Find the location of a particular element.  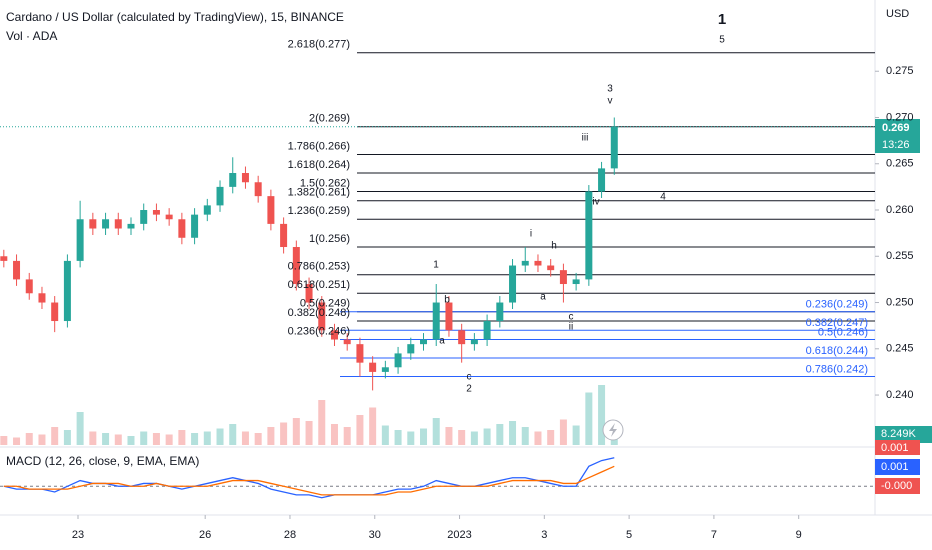

macd-signal is located at coordinates (309, 480).